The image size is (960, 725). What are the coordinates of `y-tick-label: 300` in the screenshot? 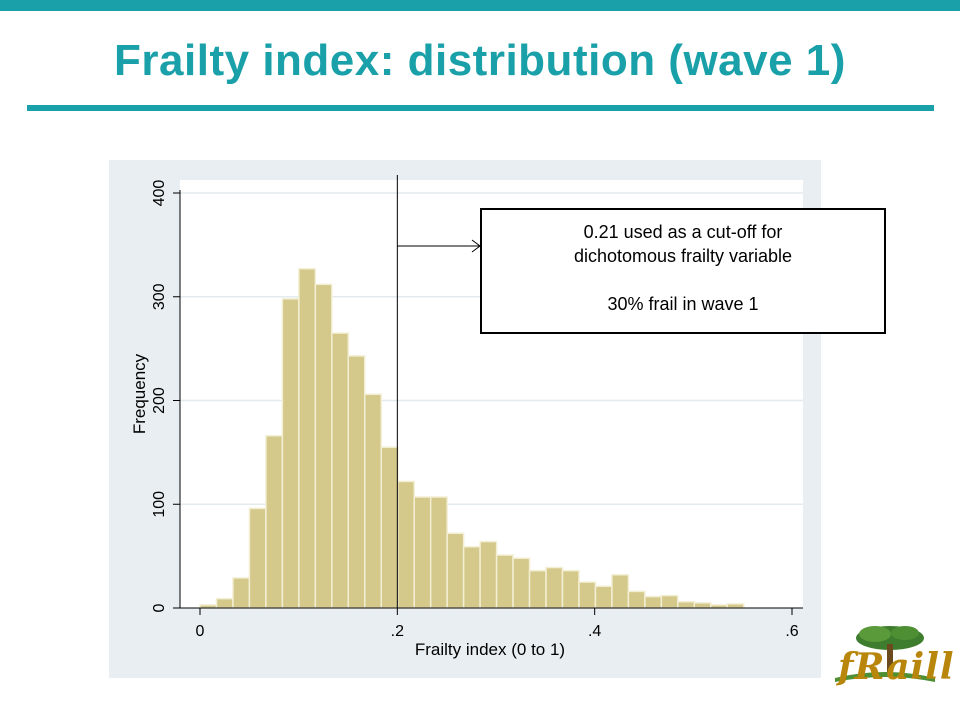 It's located at (159, 296).